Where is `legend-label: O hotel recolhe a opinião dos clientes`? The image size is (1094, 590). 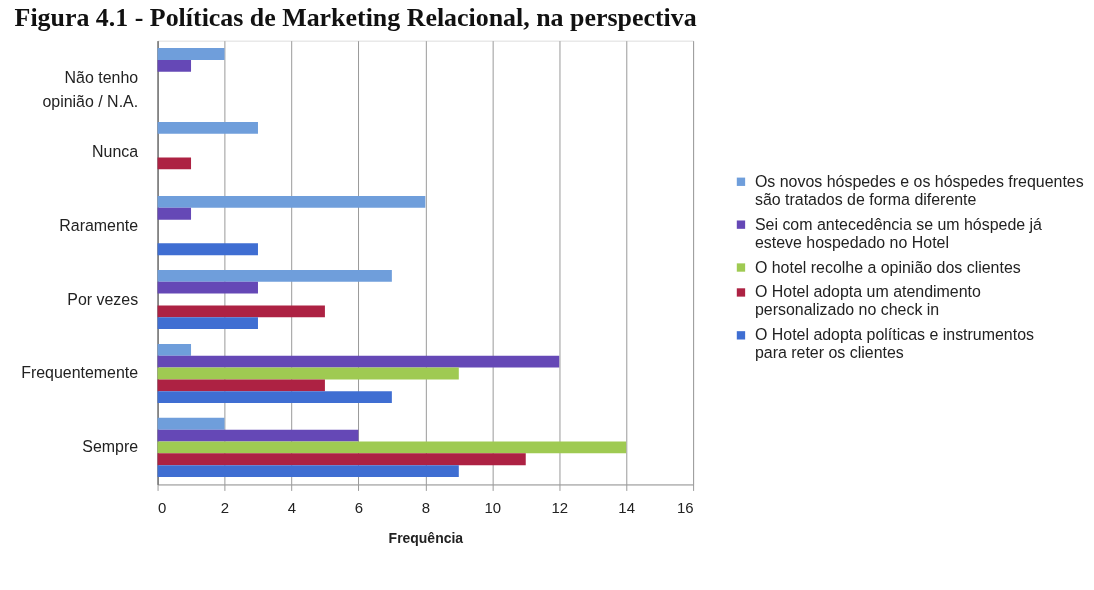 legend-label: O hotel recolhe a opinião dos clientes is located at coordinates (887, 267).